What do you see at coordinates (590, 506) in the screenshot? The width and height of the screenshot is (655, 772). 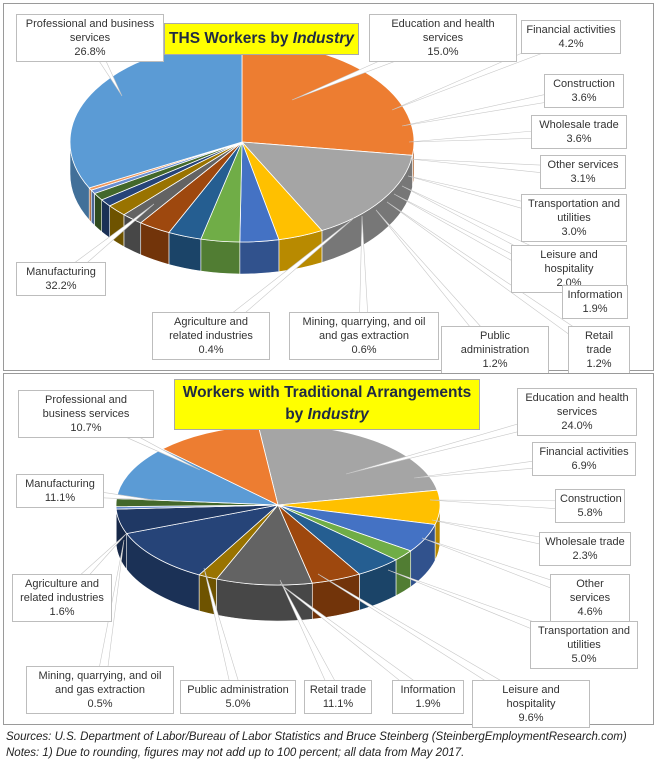 I see `data-label-construction: Construction 5.8%` at bounding box center [590, 506].